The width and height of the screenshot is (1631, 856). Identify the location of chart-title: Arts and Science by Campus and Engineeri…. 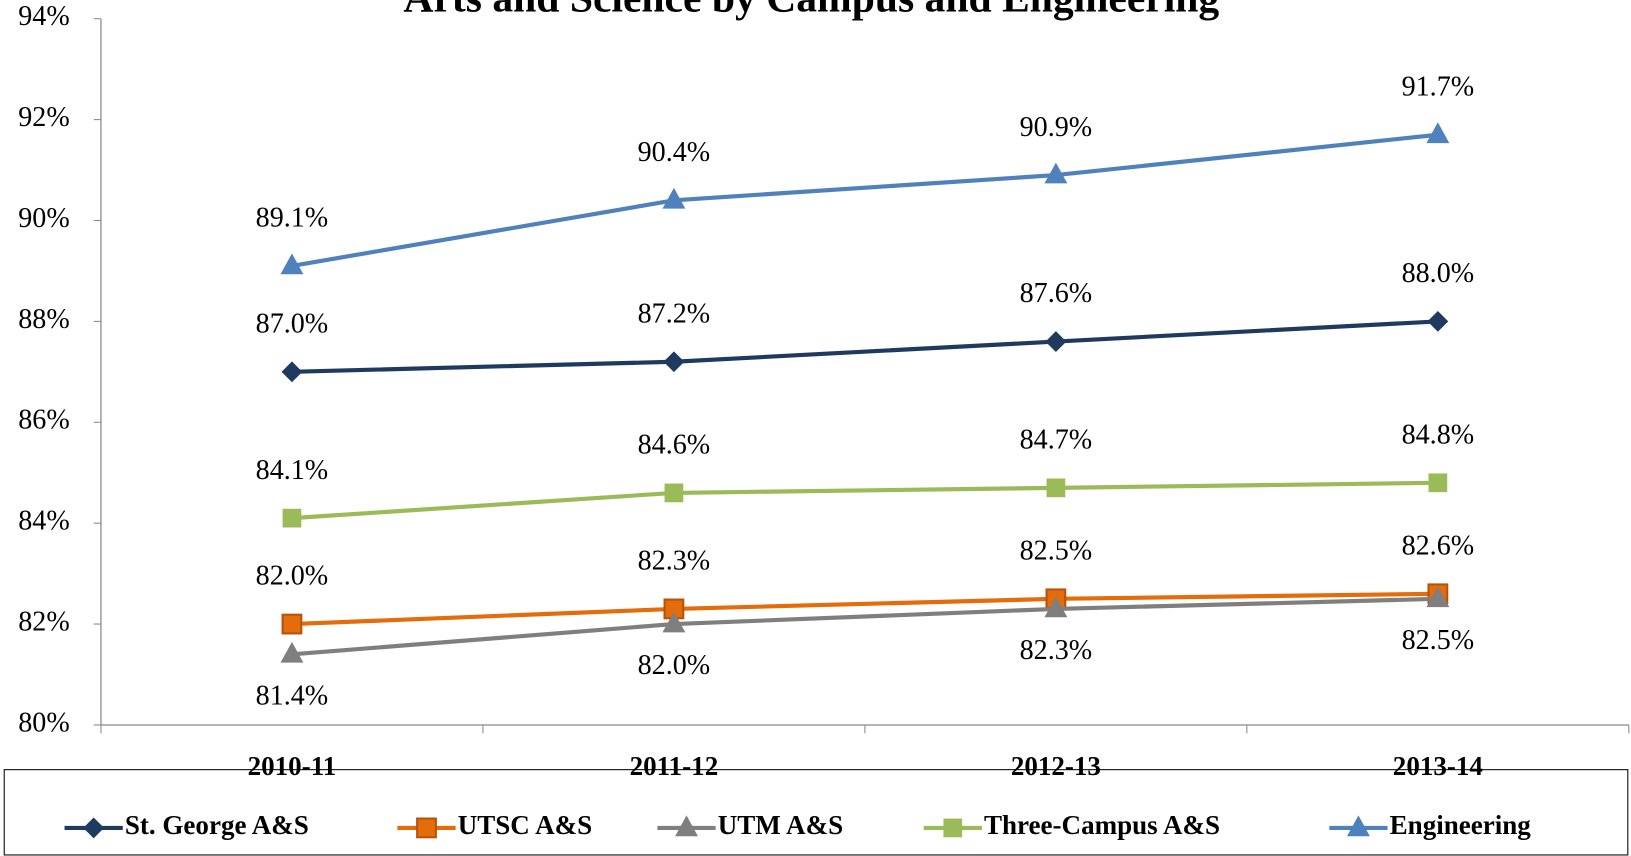
(811, 10).